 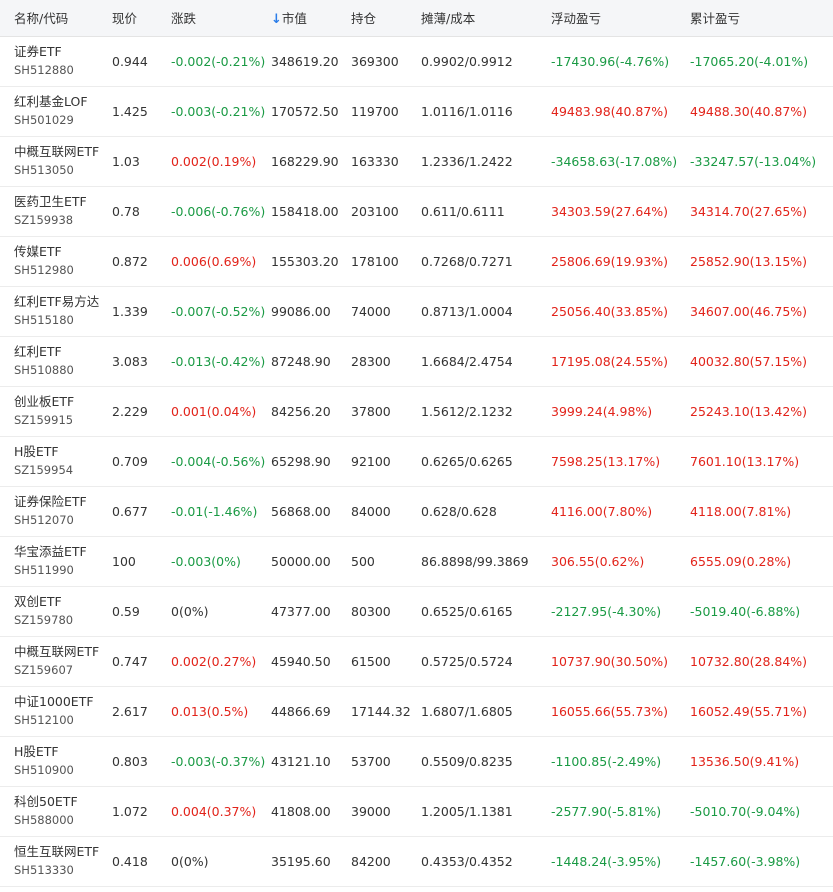 What do you see at coordinates (221, 561) in the screenshot?
I see `cell-change: -0.003(0%)` at bounding box center [221, 561].